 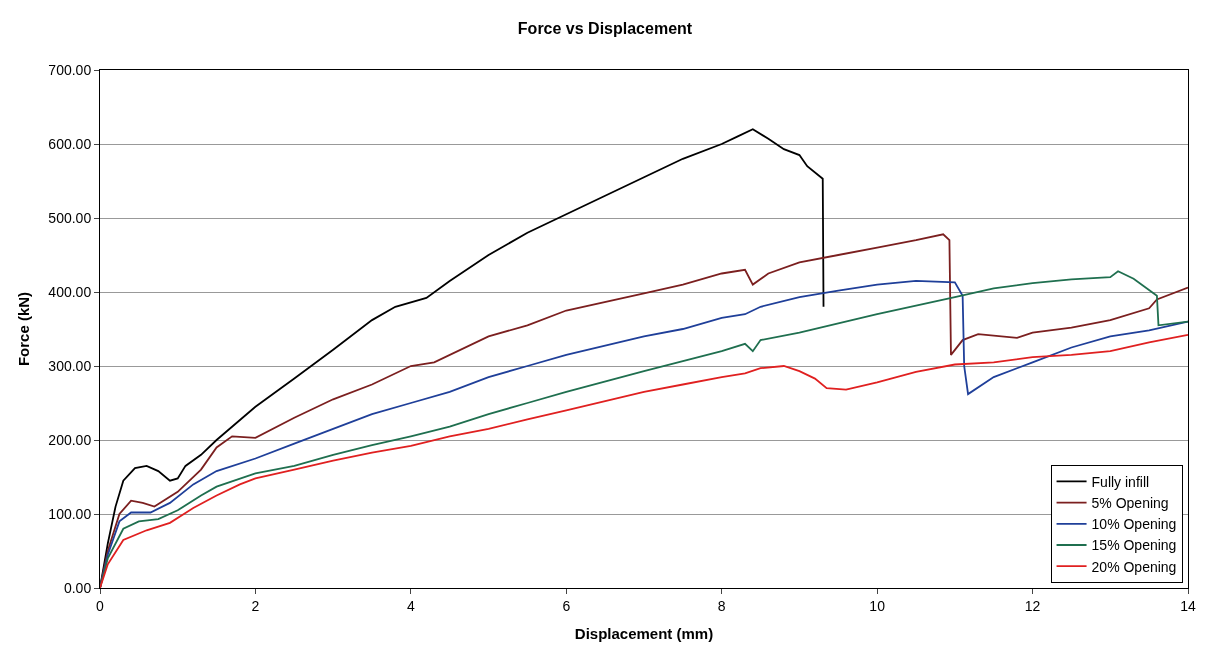 I want to click on y-tick-label: 600.00, so click(x=70, y=143).